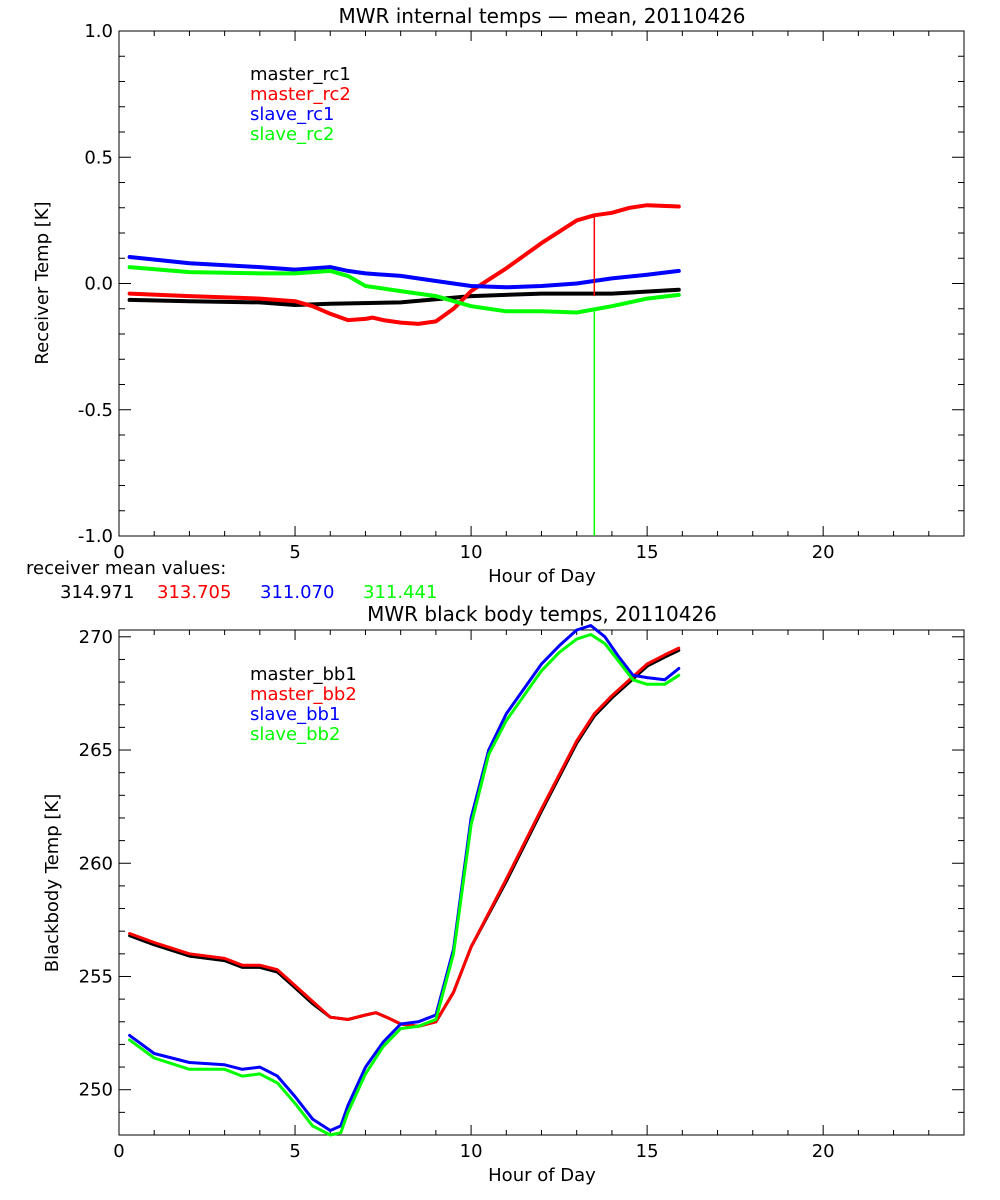 The height and width of the screenshot is (1200, 1000). What do you see at coordinates (292, 114) in the screenshot?
I see `legend-entry-slave-rc1: slave_rc1` at bounding box center [292, 114].